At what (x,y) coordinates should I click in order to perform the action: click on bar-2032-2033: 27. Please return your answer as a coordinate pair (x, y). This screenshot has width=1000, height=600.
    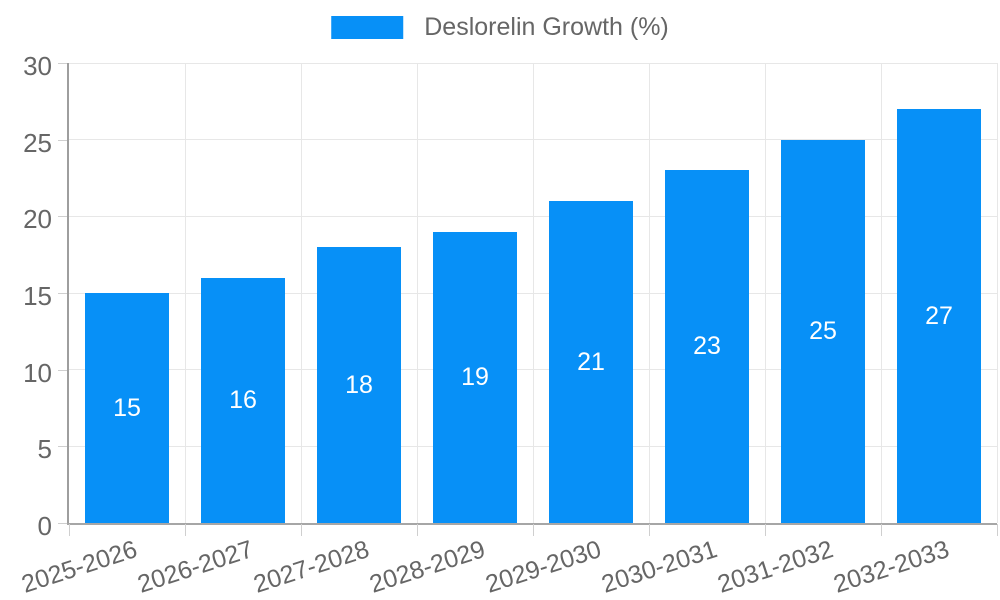
    Looking at the image, I should click on (939, 316).